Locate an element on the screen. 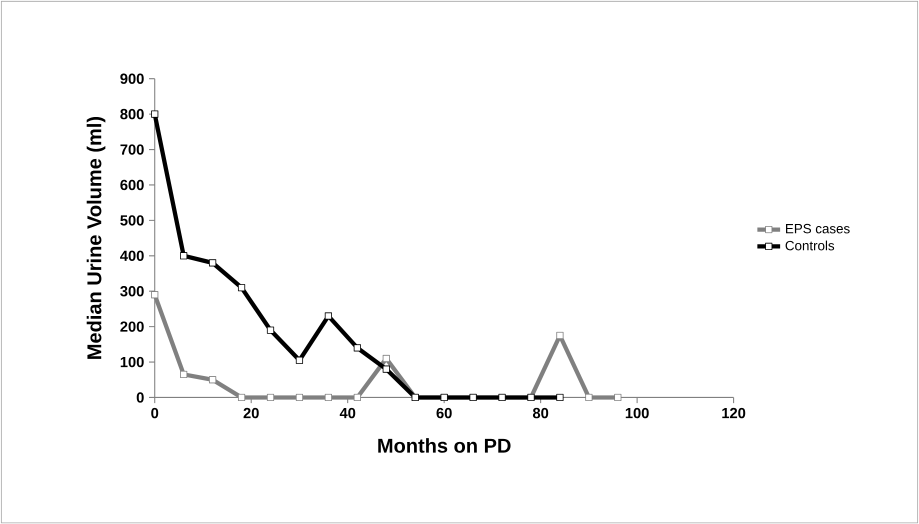 The image size is (919, 524). legend-label: EPS cases is located at coordinates (818, 229).